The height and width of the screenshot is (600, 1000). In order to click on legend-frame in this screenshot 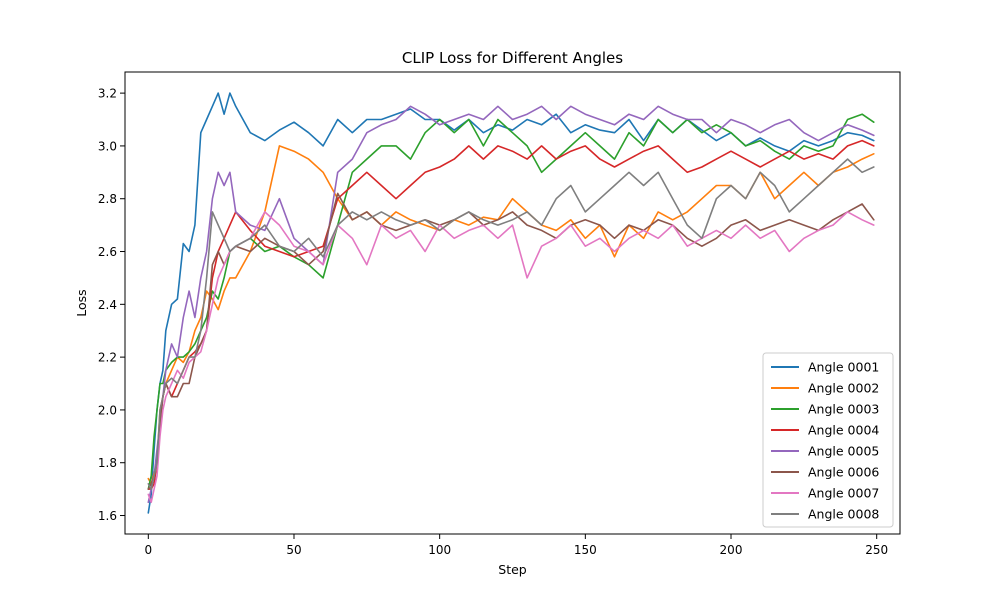, I will do `click(828, 440)`.